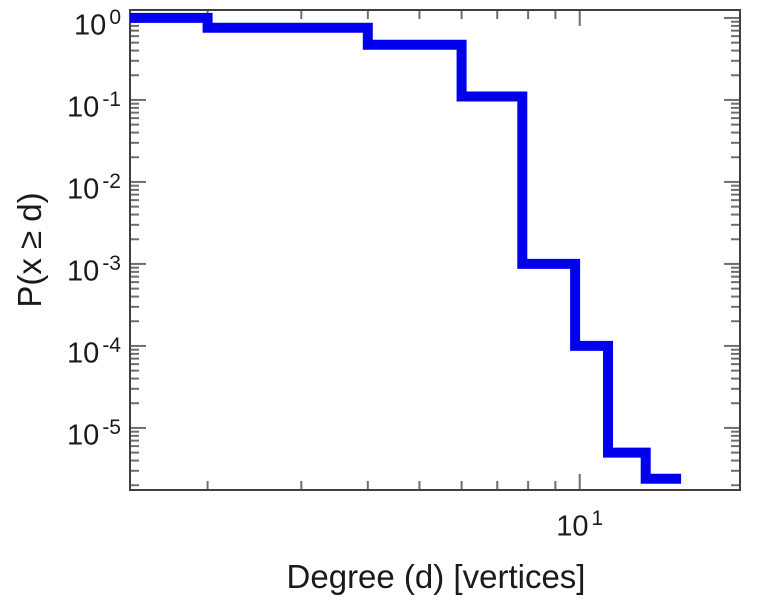 The image size is (768, 600). What do you see at coordinates (436, 576) in the screenshot?
I see `x-axis-title: Degree (d) [vertices]` at bounding box center [436, 576].